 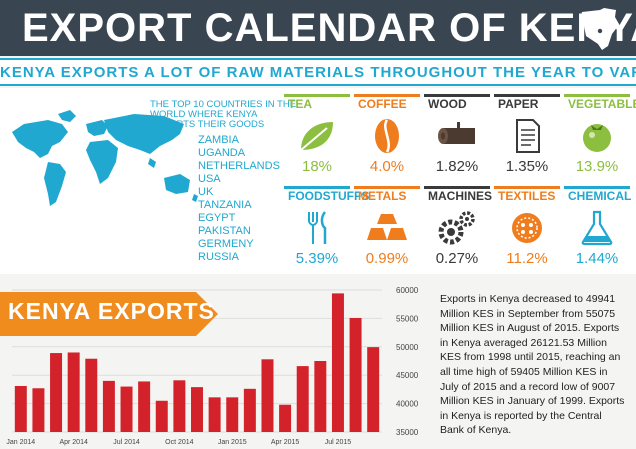 I want to click on country-item: RUSSIA, so click(x=218, y=257).